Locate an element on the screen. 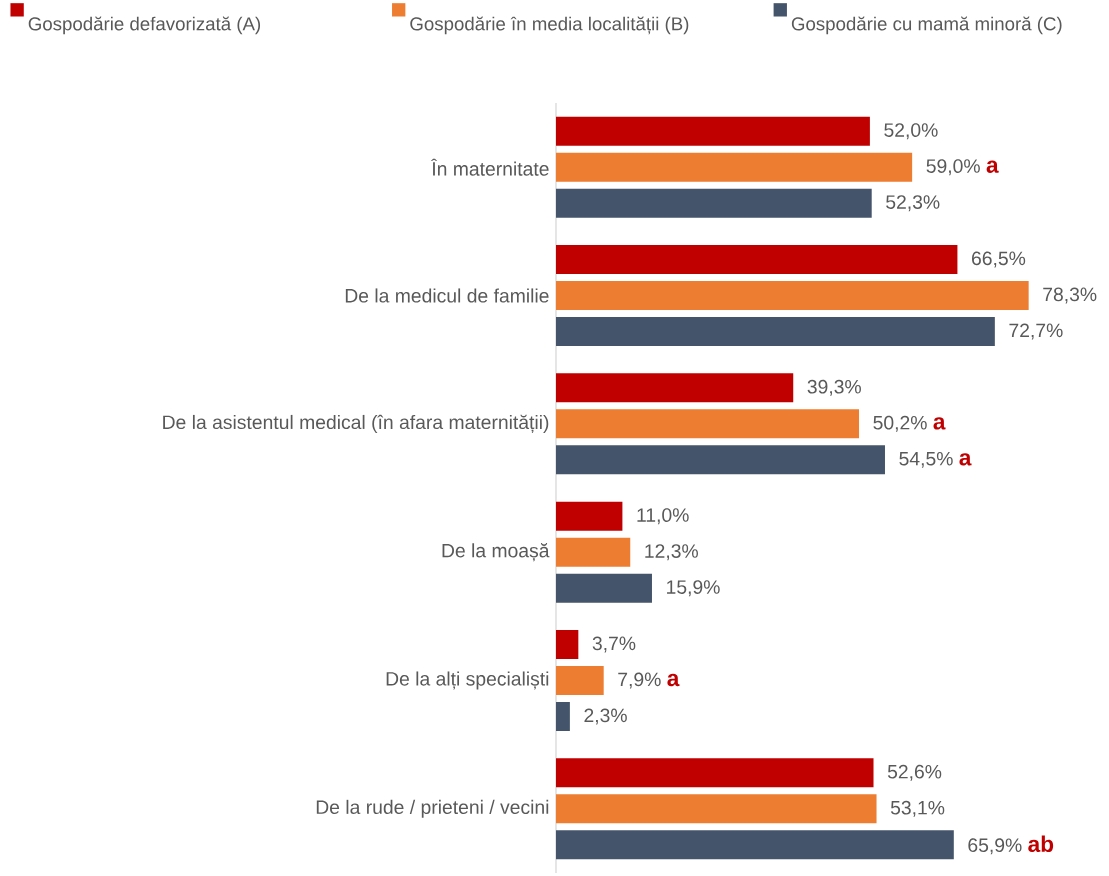  data-label: 52,0% is located at coordinates (911, 131).